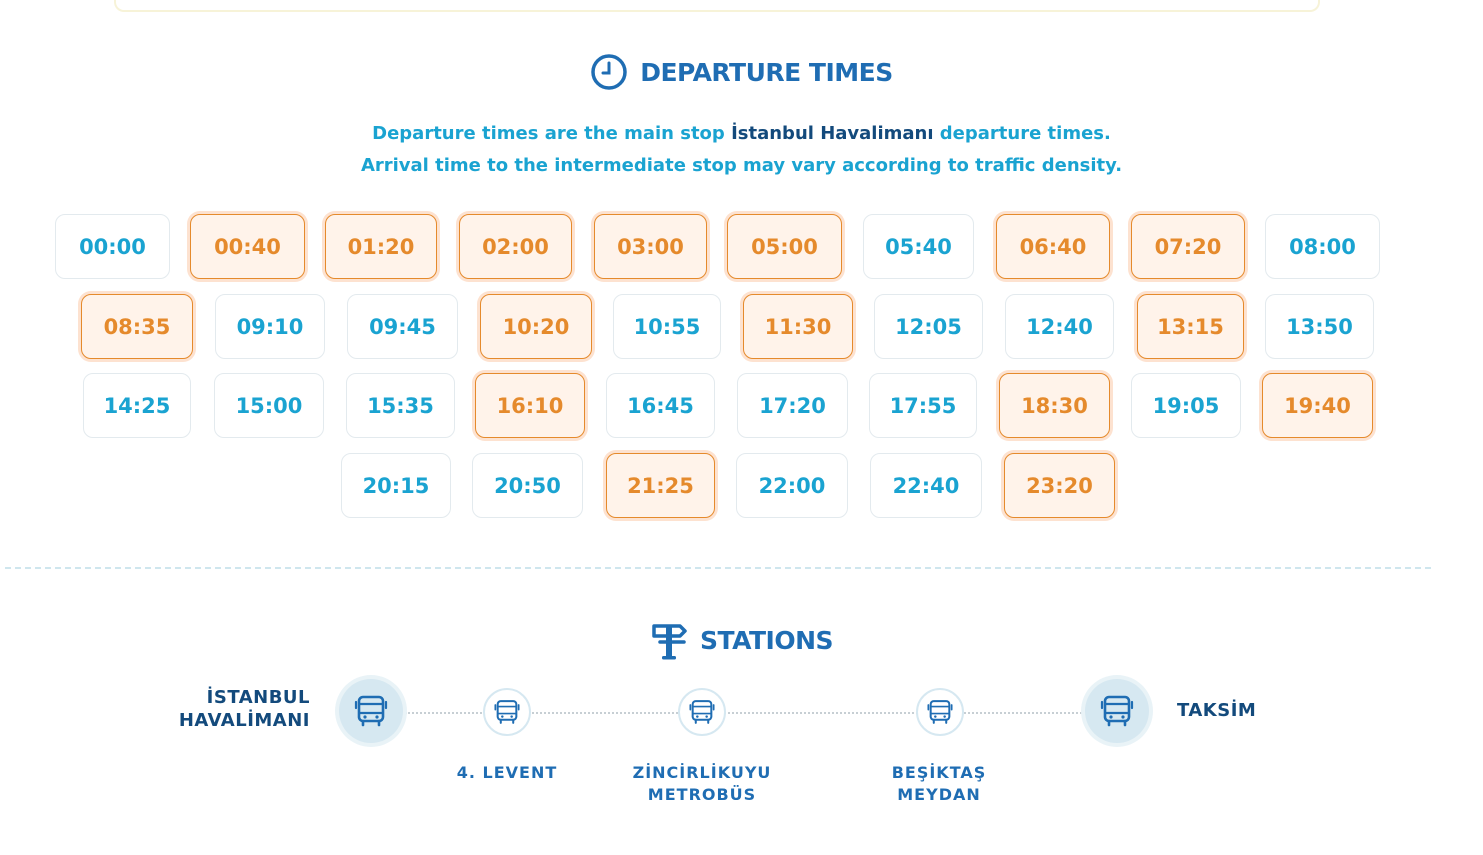 This screenshot has height=855, width=1483. Describe the element at coordinates (660, 485) in the screenshot. I see `departure-time: 21:25` at that location.